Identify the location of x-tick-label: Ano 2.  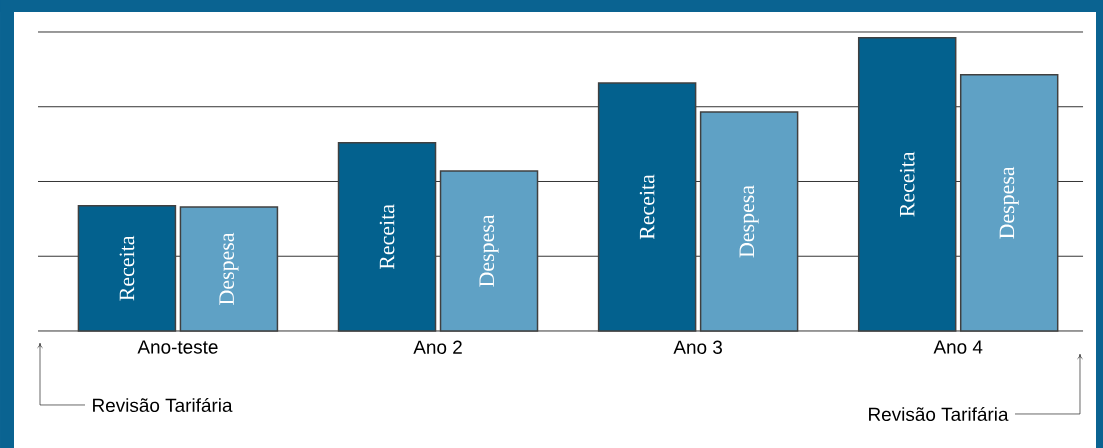
(437, 347).